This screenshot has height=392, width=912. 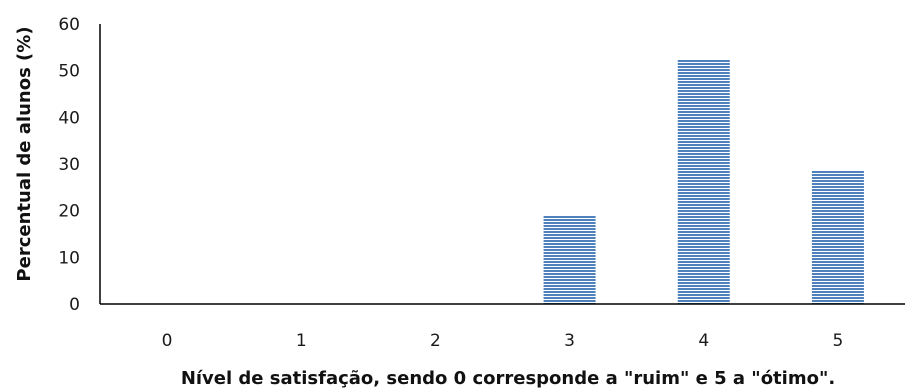 What do you see at coordinates (569, 341) in the screenshot?
I see `x-tick-label: 3` at bounding box center [569, 341].